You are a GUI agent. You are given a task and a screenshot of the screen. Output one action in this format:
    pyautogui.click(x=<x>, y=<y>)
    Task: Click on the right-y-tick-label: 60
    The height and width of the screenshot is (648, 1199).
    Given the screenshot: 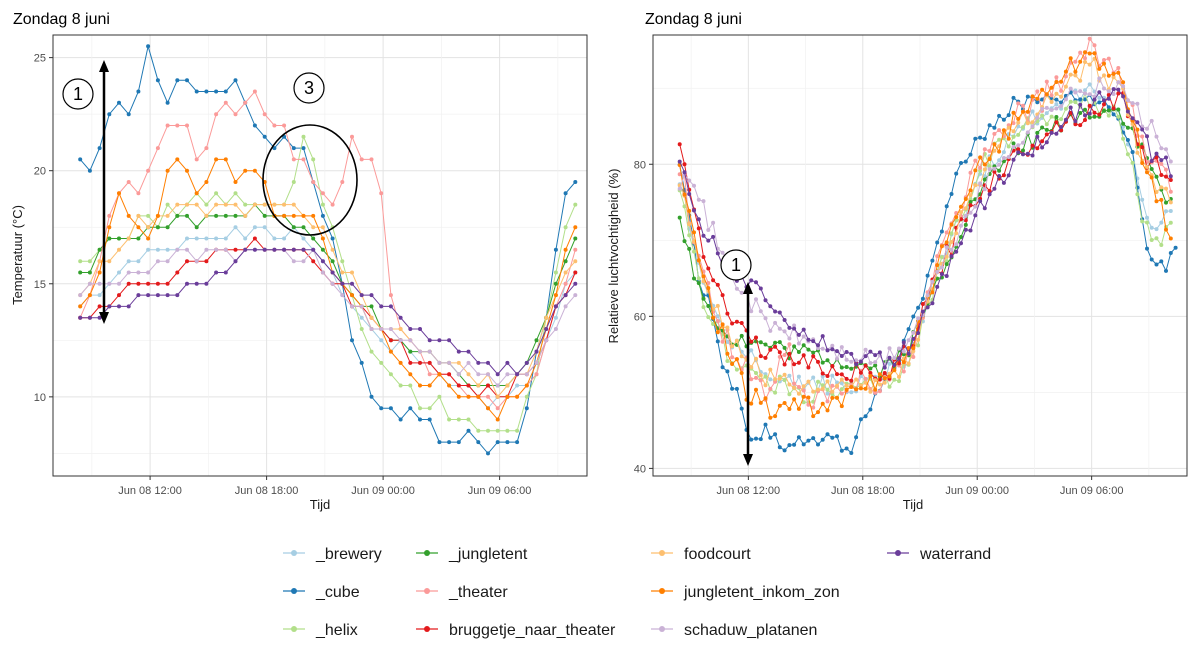 What is the action you would take?
    pyautogui.click(x=640, y=317)
    